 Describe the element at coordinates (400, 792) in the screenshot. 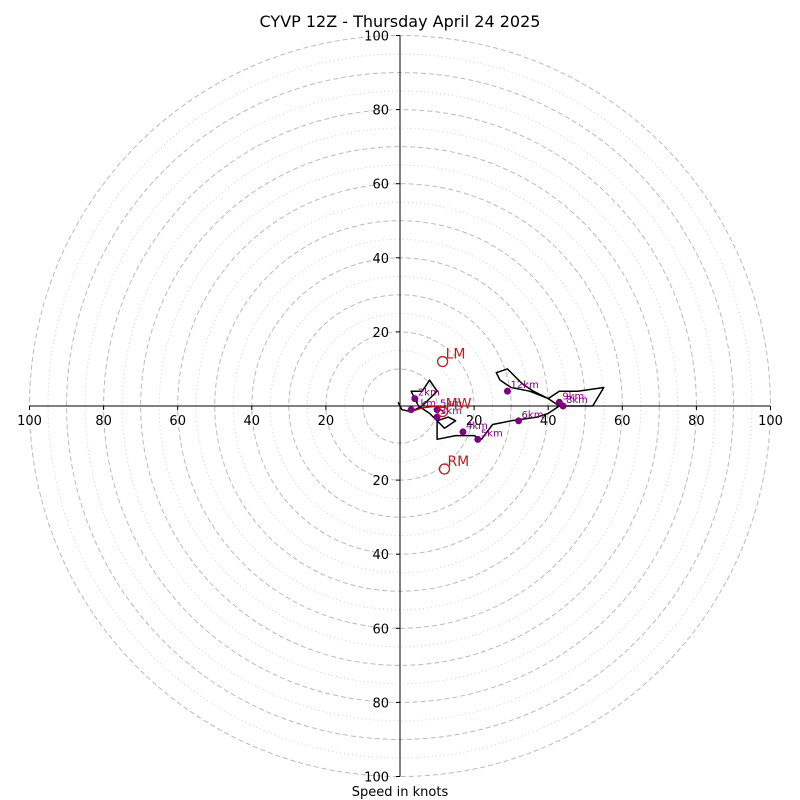

I see `x-axis-label: Speed in knots` at that location.